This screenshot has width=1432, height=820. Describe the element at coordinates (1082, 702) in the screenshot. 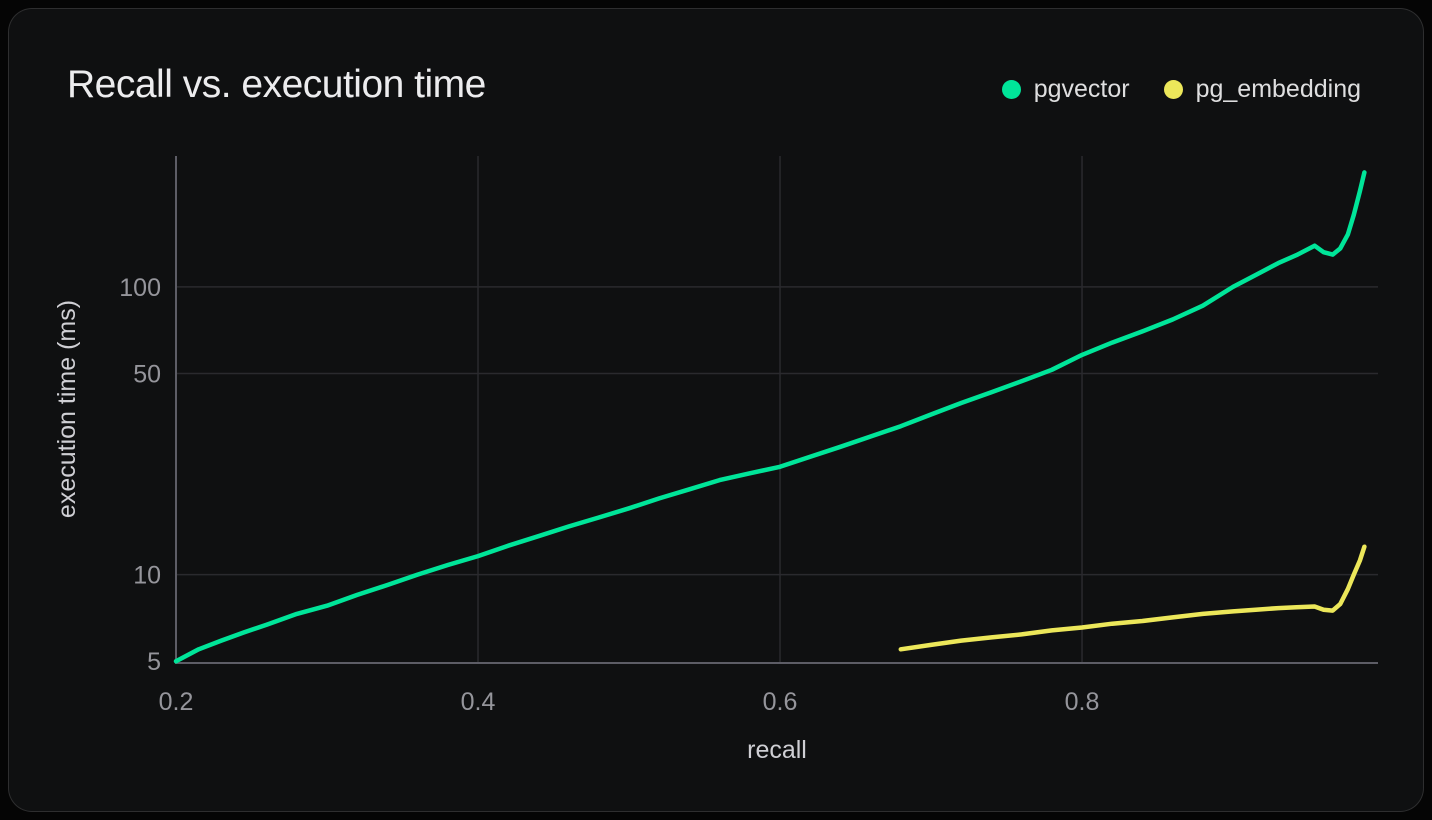

I see `x-tick-label: 0.8` at that location.